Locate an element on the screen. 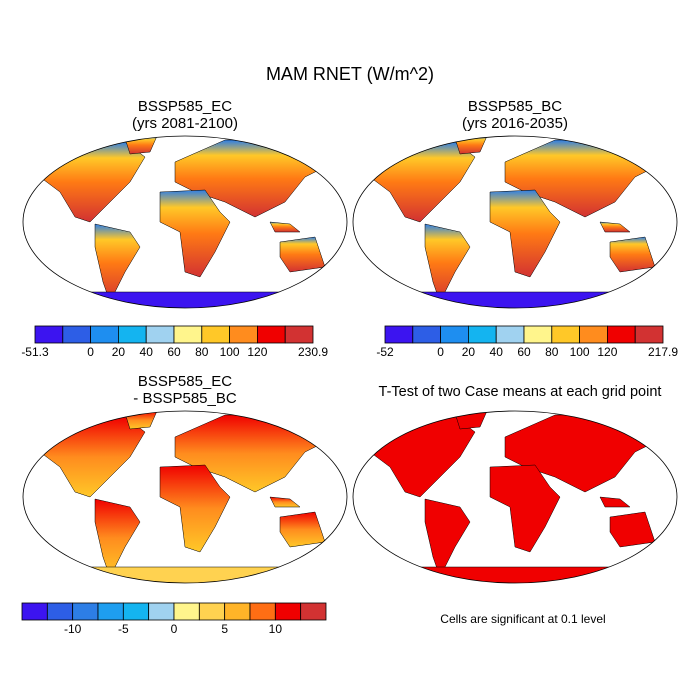 This screenshot has width=700, height=700. panel-subtitle: - BSSP585_BC is located at coordinates (185, 398).